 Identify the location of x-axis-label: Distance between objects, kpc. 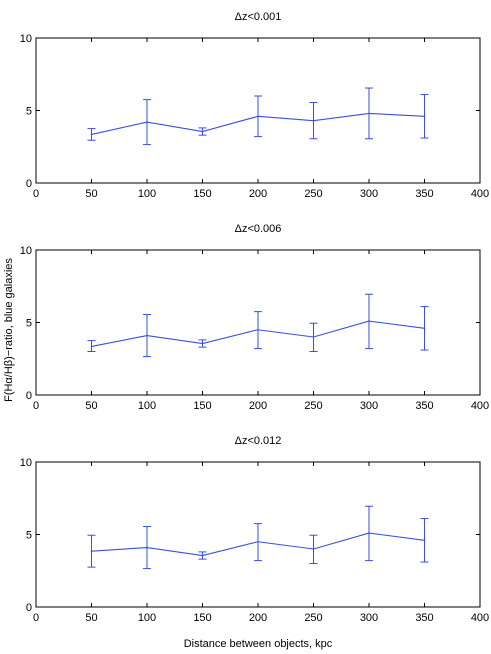
(258, 644).